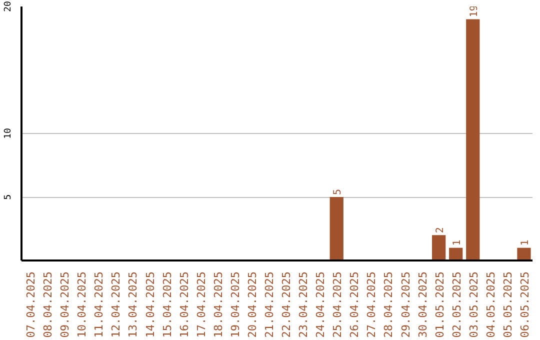  I want to click on x-tick-label: 28.04.2025, so click(389, 304).